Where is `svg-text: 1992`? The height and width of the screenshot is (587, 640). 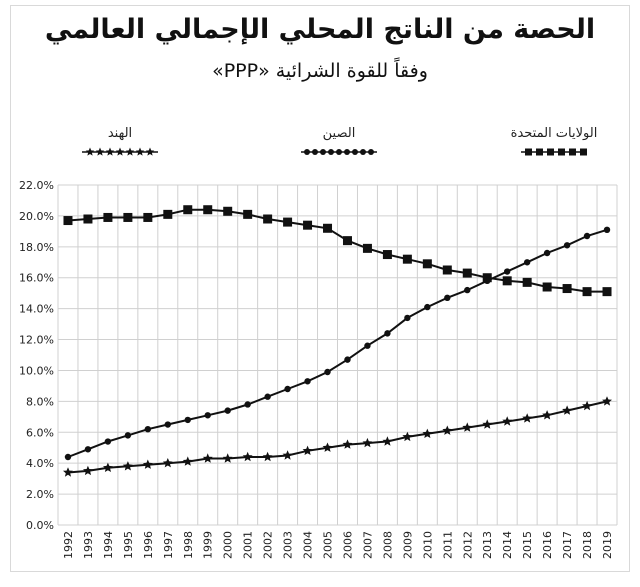
svg-text: 1992 is located at coordinates (68, 545).